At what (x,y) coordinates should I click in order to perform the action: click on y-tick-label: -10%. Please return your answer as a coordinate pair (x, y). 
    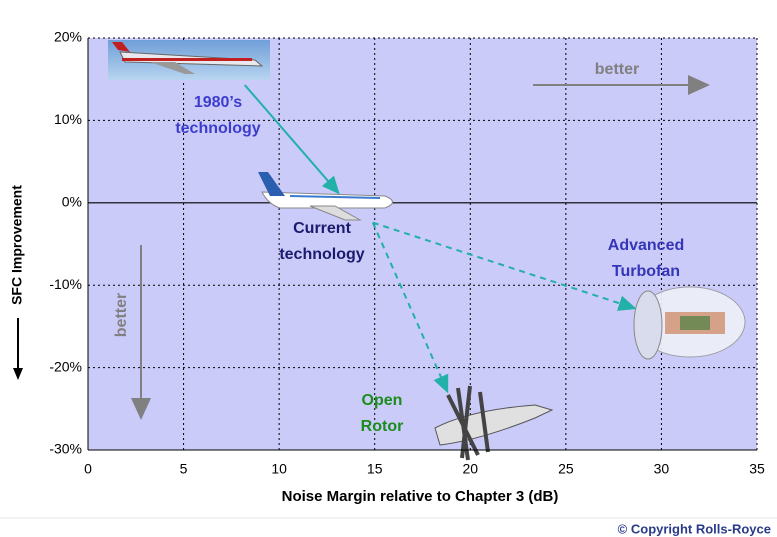
    Looking at the image, I should click on (65, 284).